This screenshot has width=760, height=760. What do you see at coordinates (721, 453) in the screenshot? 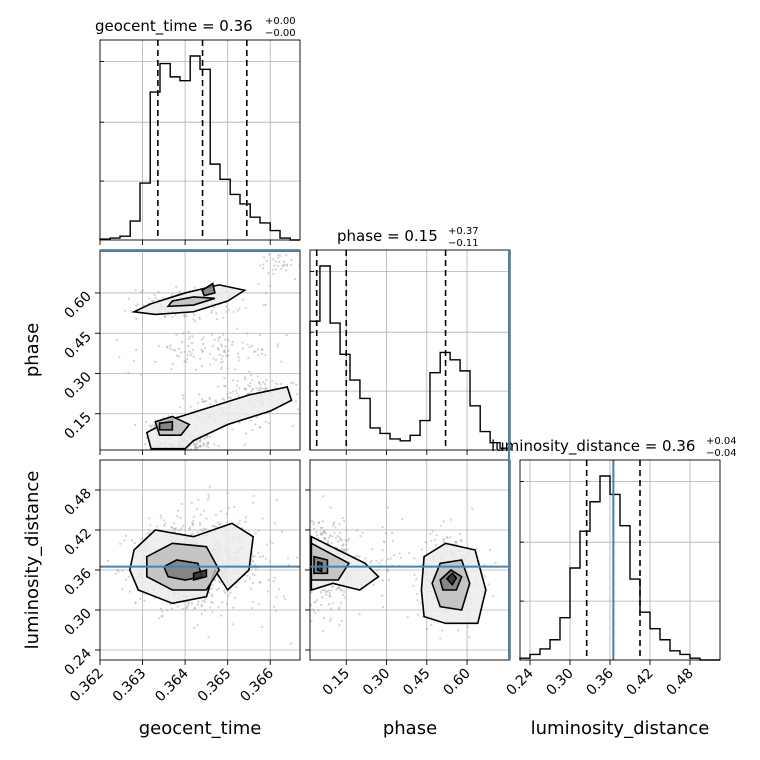
I see `title-luminosity-distance-minus: −0.04` at bounding box center [721, 453].